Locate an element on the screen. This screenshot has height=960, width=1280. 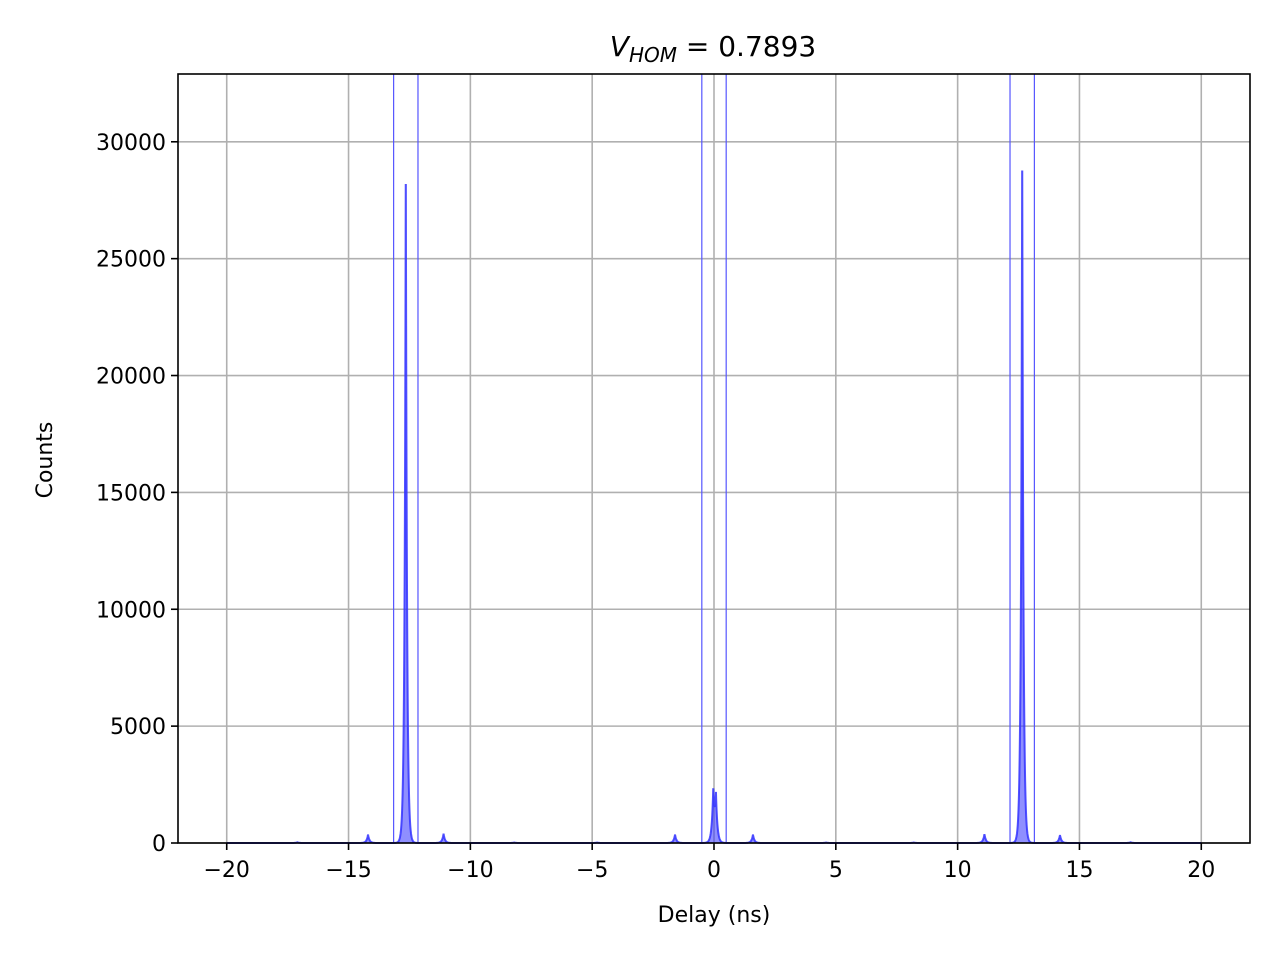
x-tick-label: −15 is located at coordinates (348, 870).